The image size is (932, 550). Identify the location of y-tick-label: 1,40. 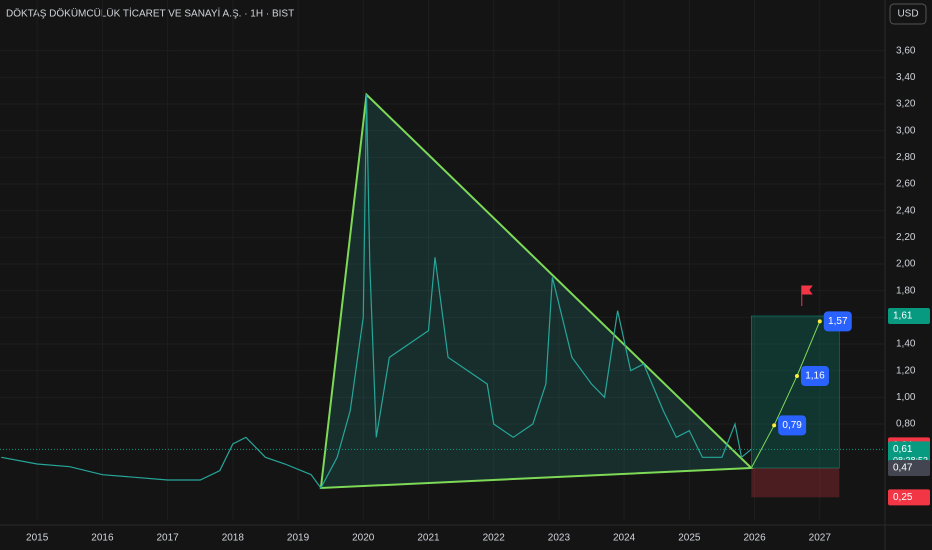
(906, 344).